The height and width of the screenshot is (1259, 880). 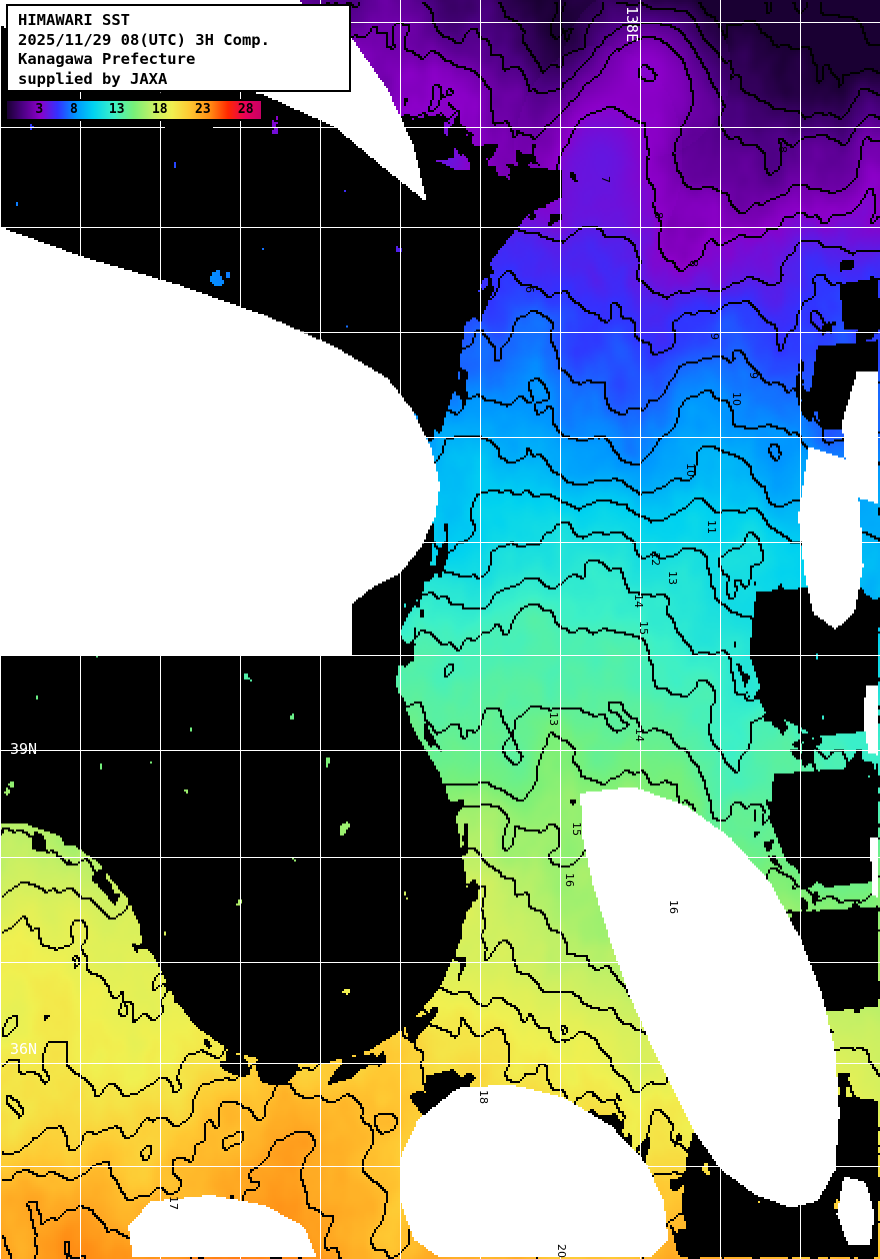 I want to click on colorbar, so click(x=134, y=110).